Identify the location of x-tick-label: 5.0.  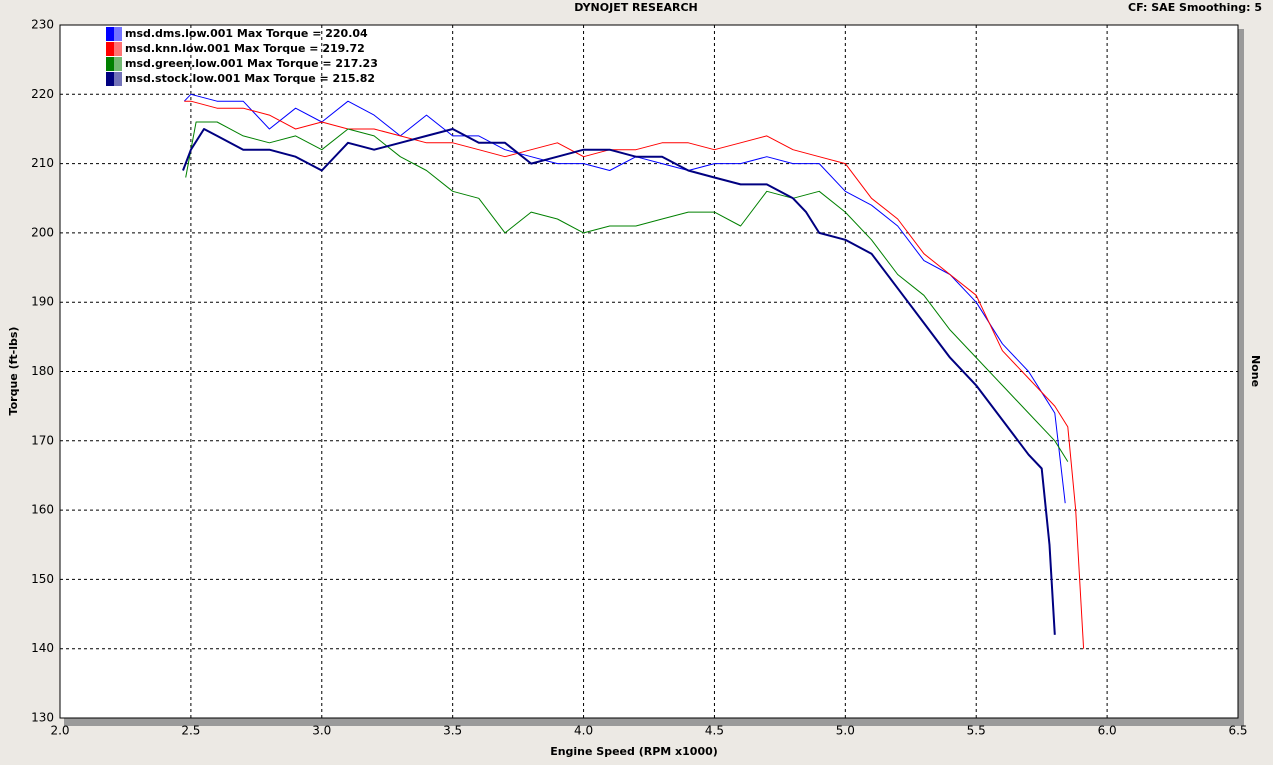
(845, 731).